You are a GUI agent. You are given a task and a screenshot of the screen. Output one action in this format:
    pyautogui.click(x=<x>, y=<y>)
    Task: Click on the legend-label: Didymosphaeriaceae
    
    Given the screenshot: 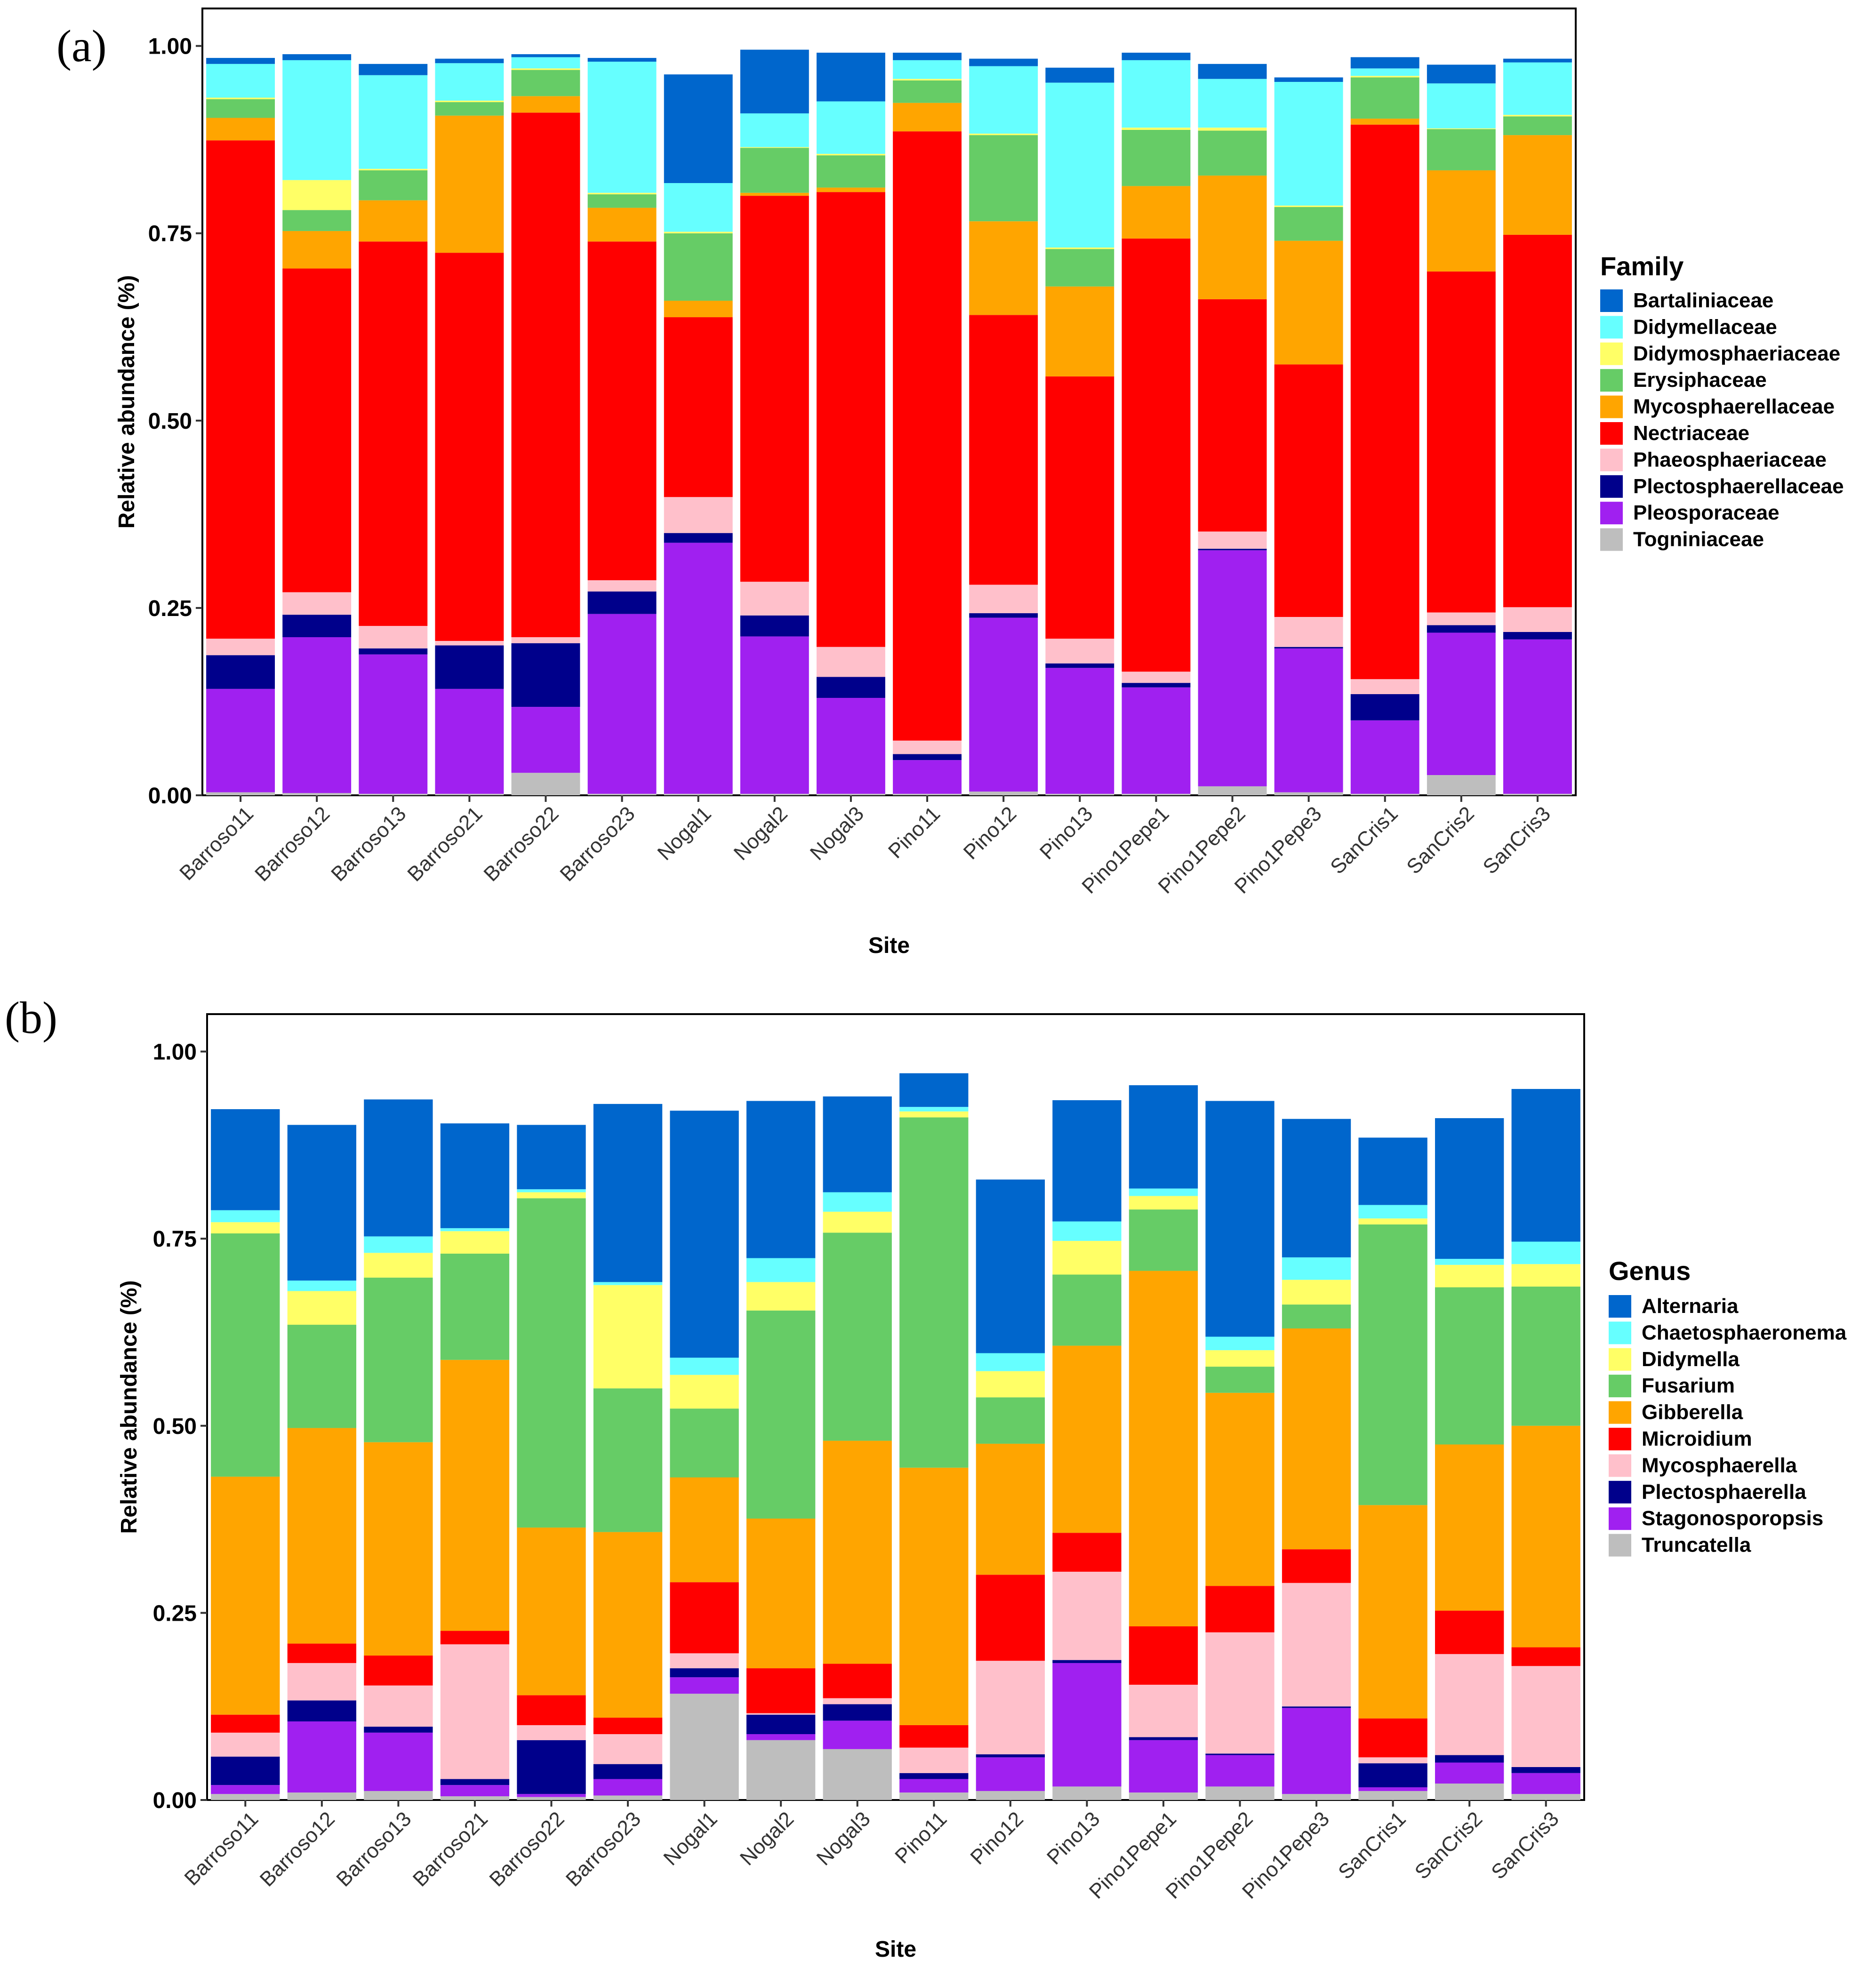 What is the action you would take?
    pyautogui.click(x=1736, y=353)
    